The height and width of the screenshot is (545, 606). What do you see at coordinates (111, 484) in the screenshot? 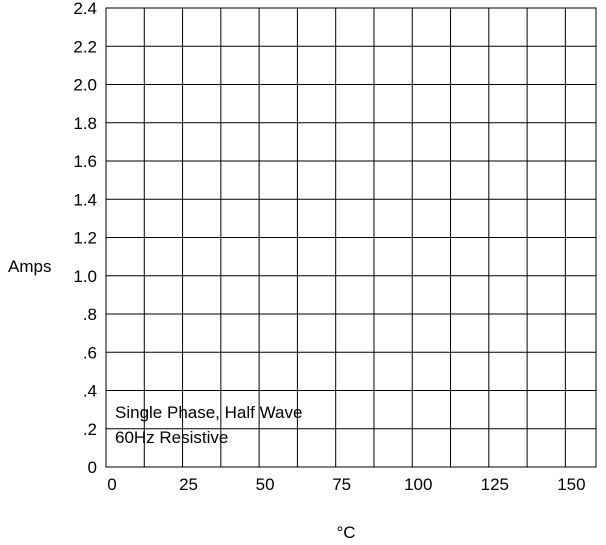
I see `x-tick-label: 0` at bounding box center [111, 484].